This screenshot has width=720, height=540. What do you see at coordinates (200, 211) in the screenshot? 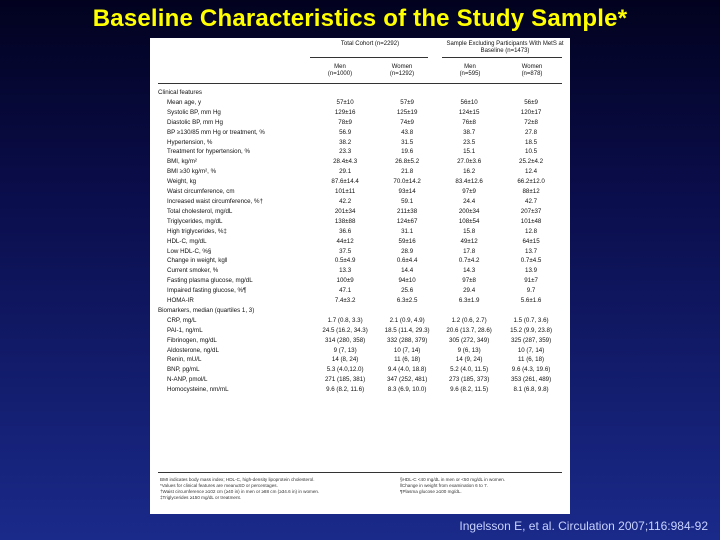
I see `row-label: Total cholesterol, mg/dL` at bounding box center [200, 211].